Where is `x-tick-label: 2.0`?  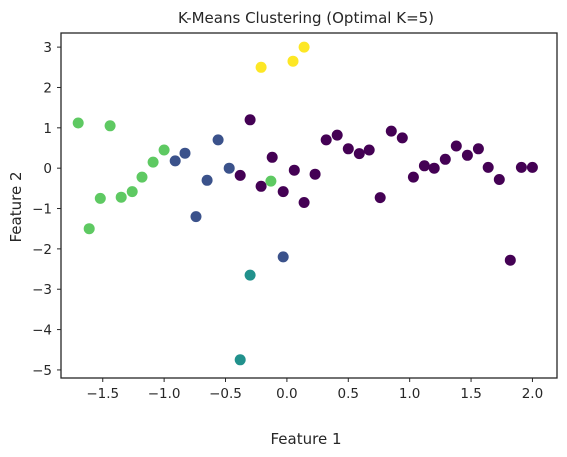 x-tick-label: 2.0 is located at coordinates (532, 394).